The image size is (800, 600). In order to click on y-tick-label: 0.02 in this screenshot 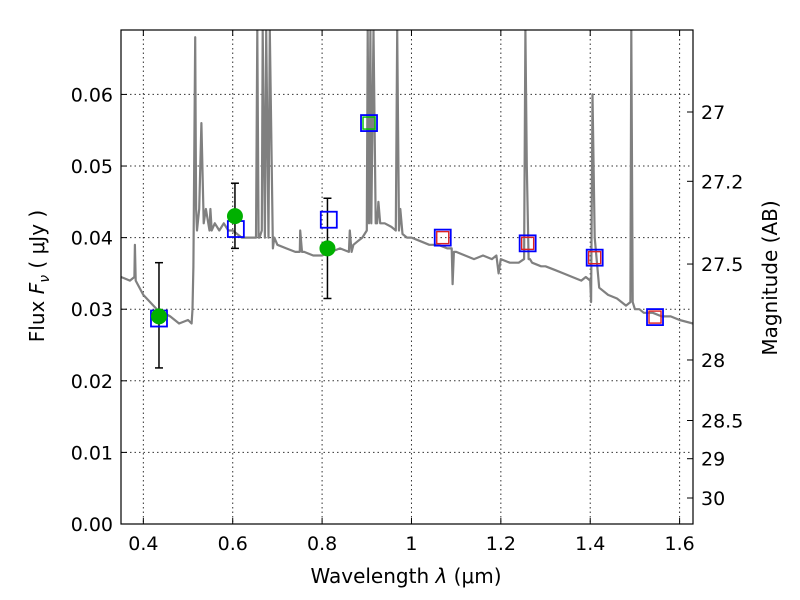, I will do `click(92, 382)`.